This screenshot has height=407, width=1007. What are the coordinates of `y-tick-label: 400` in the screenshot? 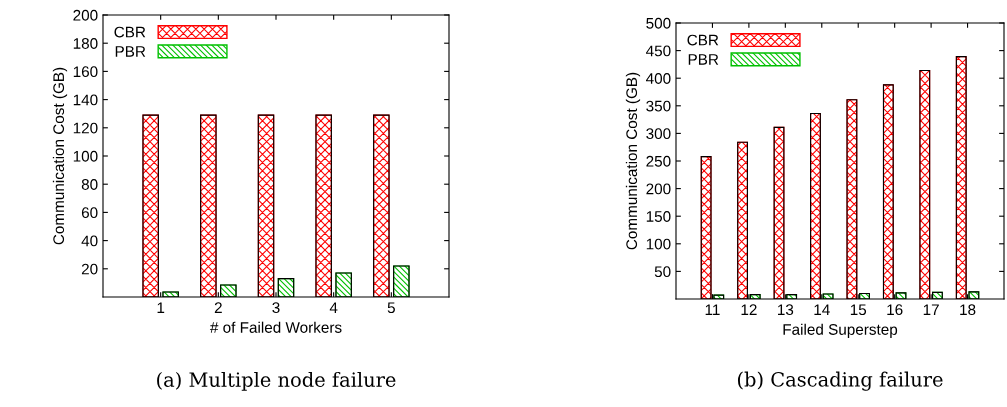 It's located at (658, 78).